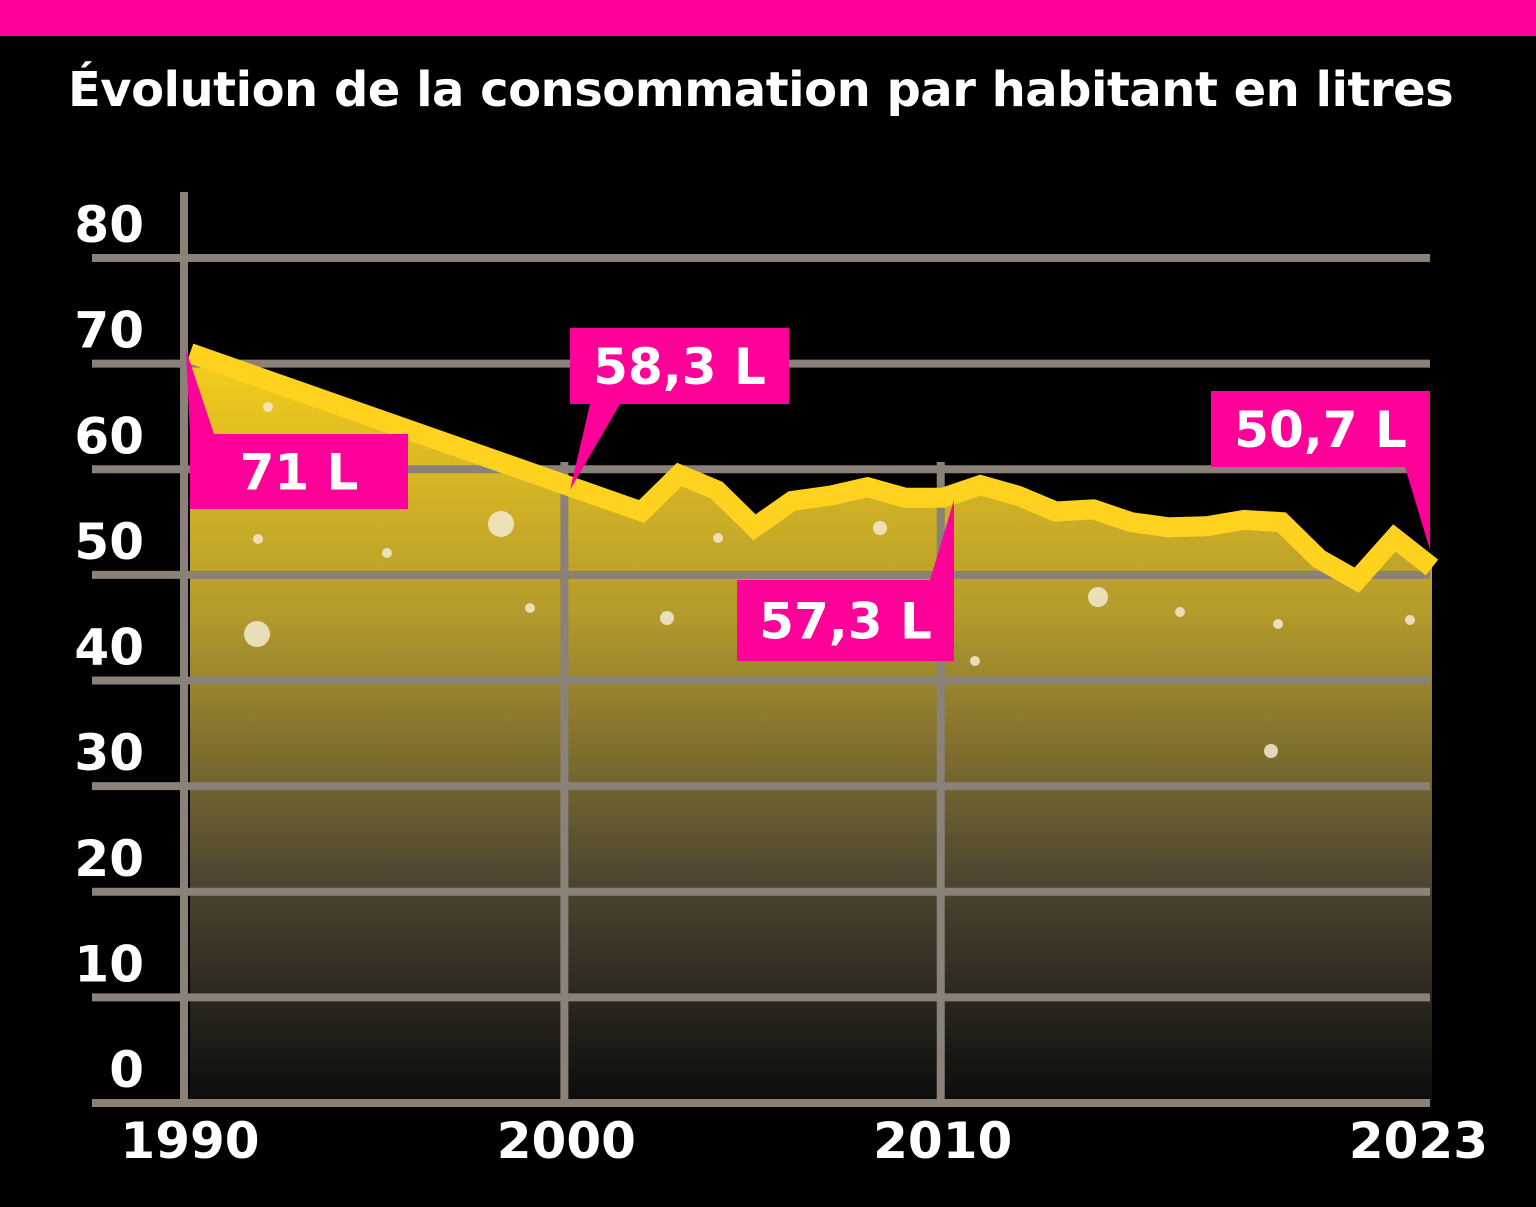 This screenshot has width=1536, height=1207. I want to click on y-tick-label: 80, so click(109, 225).